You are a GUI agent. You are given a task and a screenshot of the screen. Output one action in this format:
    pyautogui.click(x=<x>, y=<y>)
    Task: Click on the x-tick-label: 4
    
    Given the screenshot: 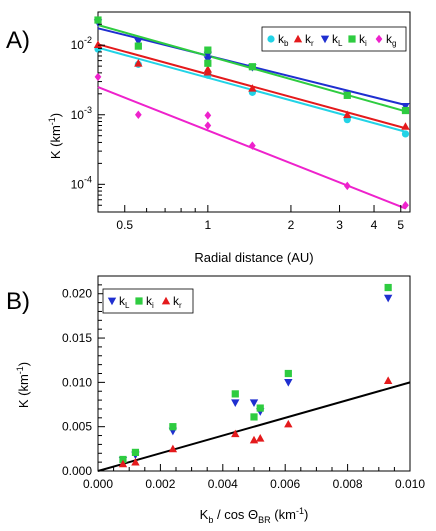 What is the action you would take?
    pyautogui.click(x=374, y=225)
    